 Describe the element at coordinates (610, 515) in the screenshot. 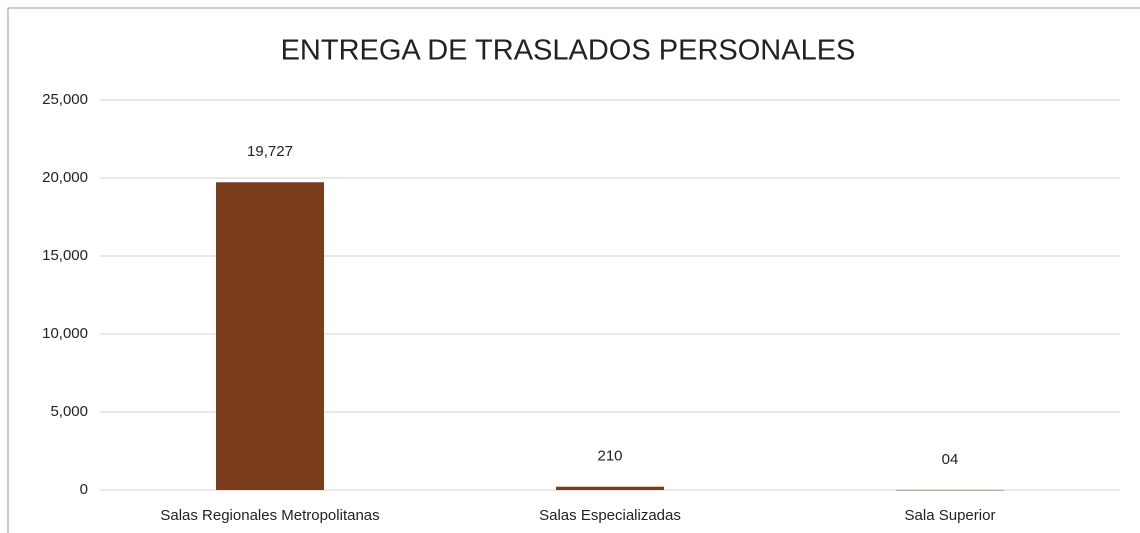

I see `x-tick-label: Salas Especializadas` at that location.